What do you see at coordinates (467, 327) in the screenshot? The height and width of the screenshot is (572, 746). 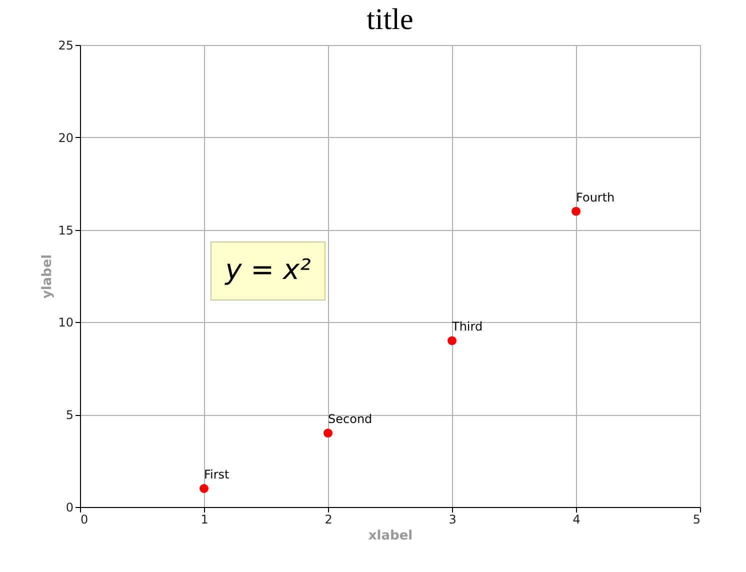 I see `annotation: Third` at bounding box center [467, 327].